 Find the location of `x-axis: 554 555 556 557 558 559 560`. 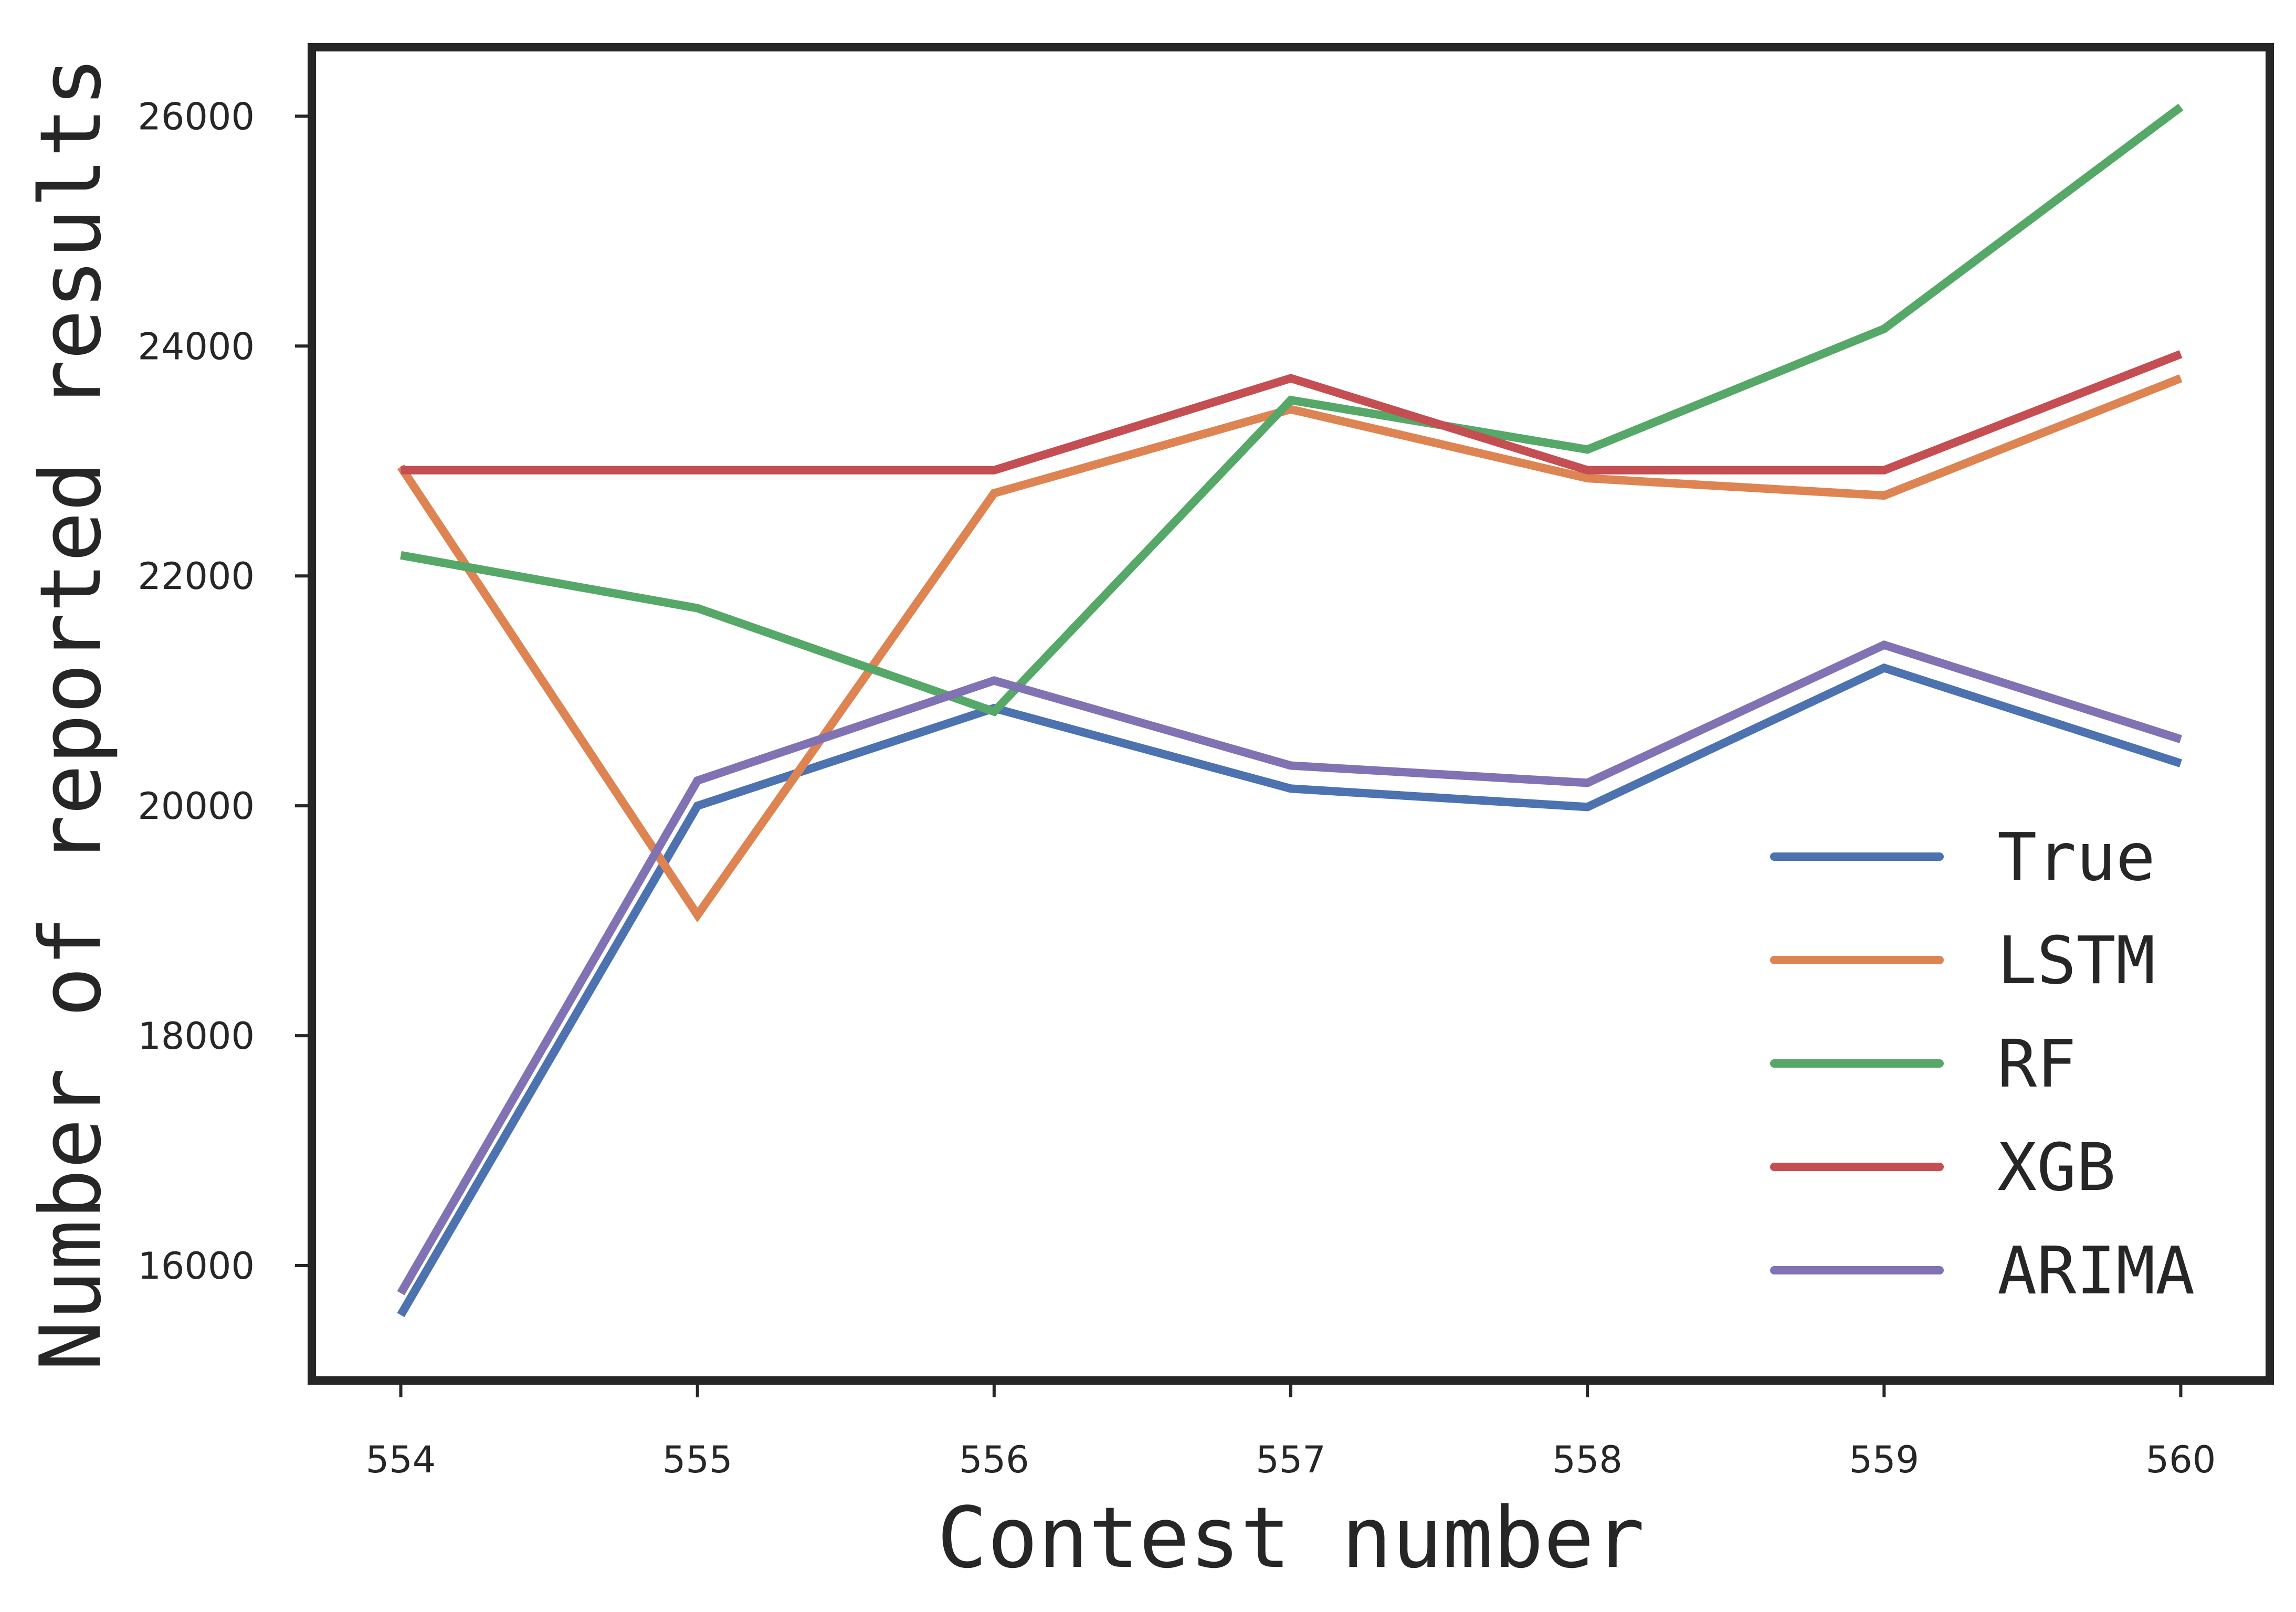

x-axis: 554 555 556 557 558 559 560 is located at coordinates (1291, 1433).